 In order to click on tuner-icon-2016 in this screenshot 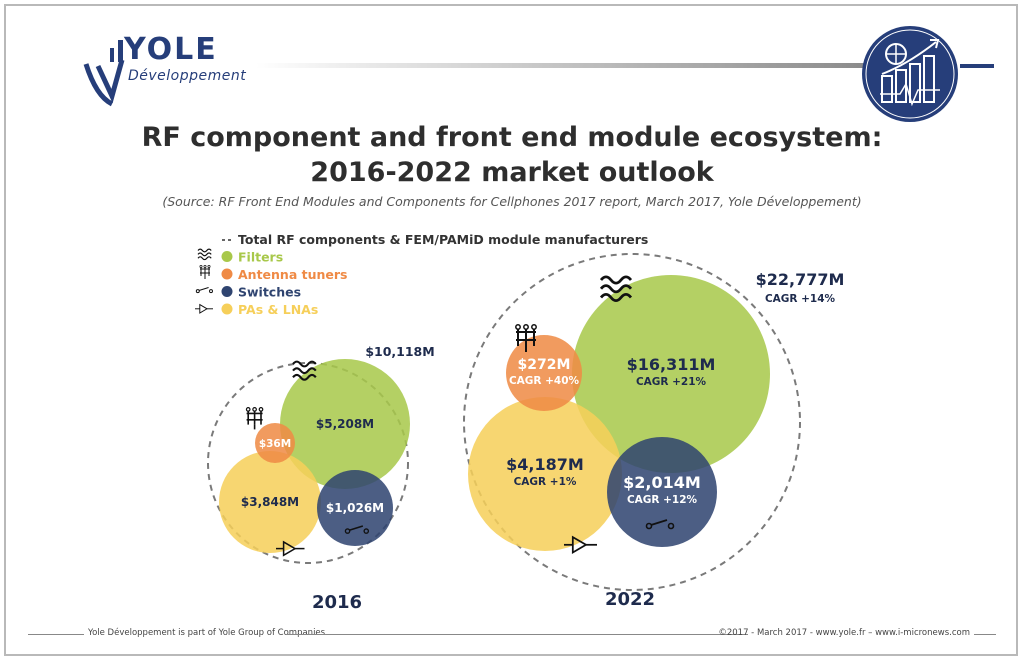, I will do `click(254, 418)`.